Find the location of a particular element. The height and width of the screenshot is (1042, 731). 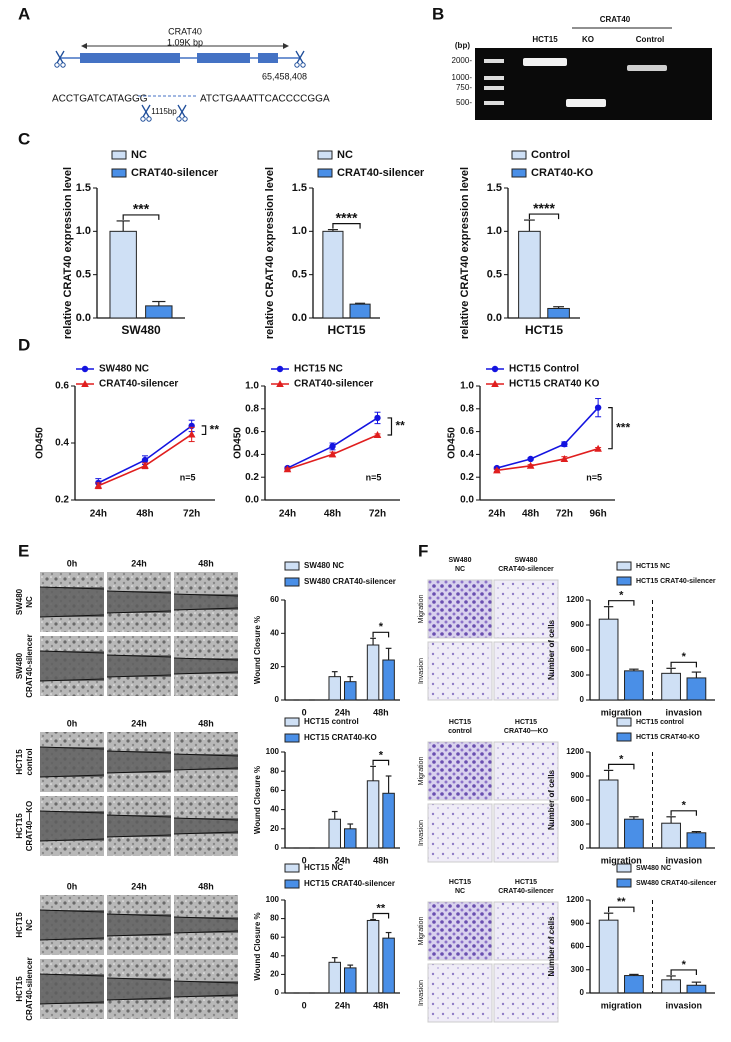

row-label: CRAT40-silencer is located at coordinates (29, 988).